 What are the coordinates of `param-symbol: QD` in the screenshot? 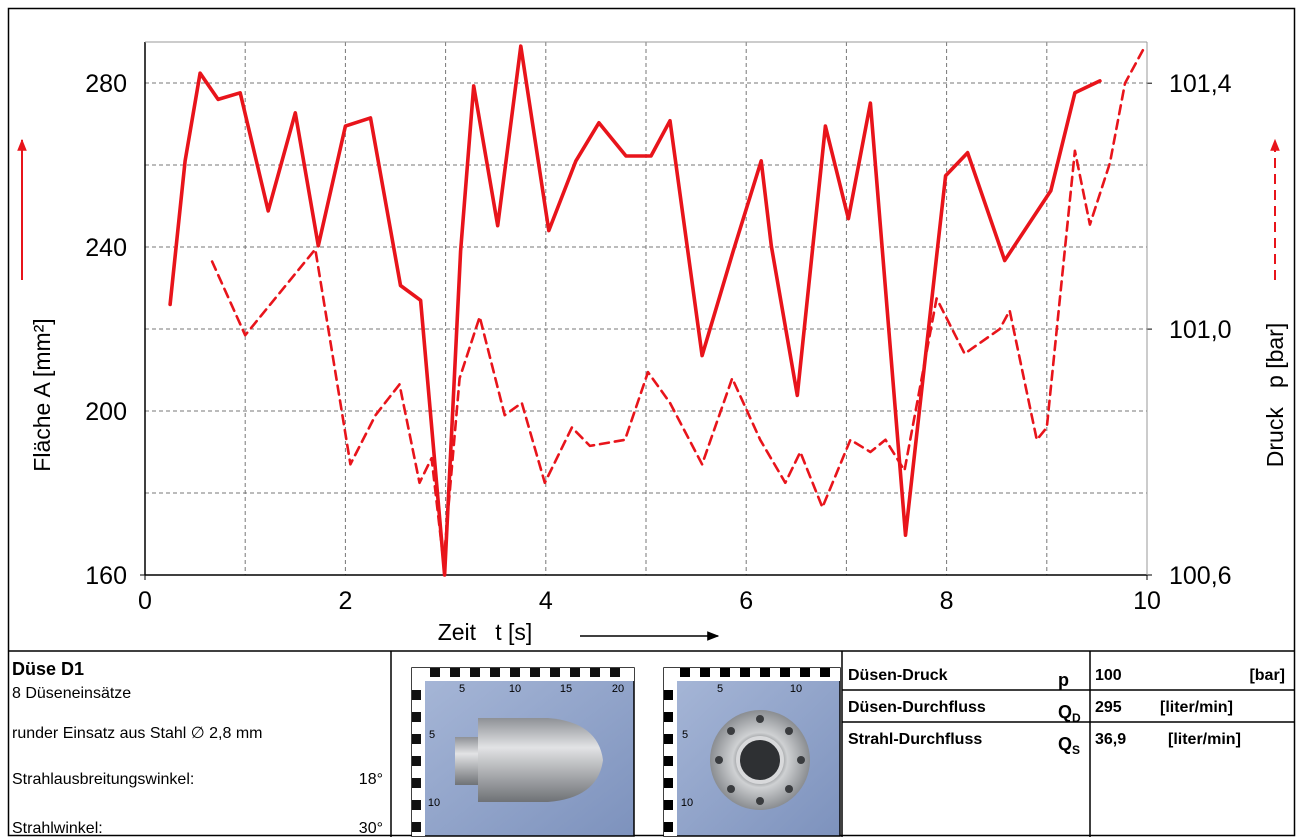 It's located at (1069, 713).